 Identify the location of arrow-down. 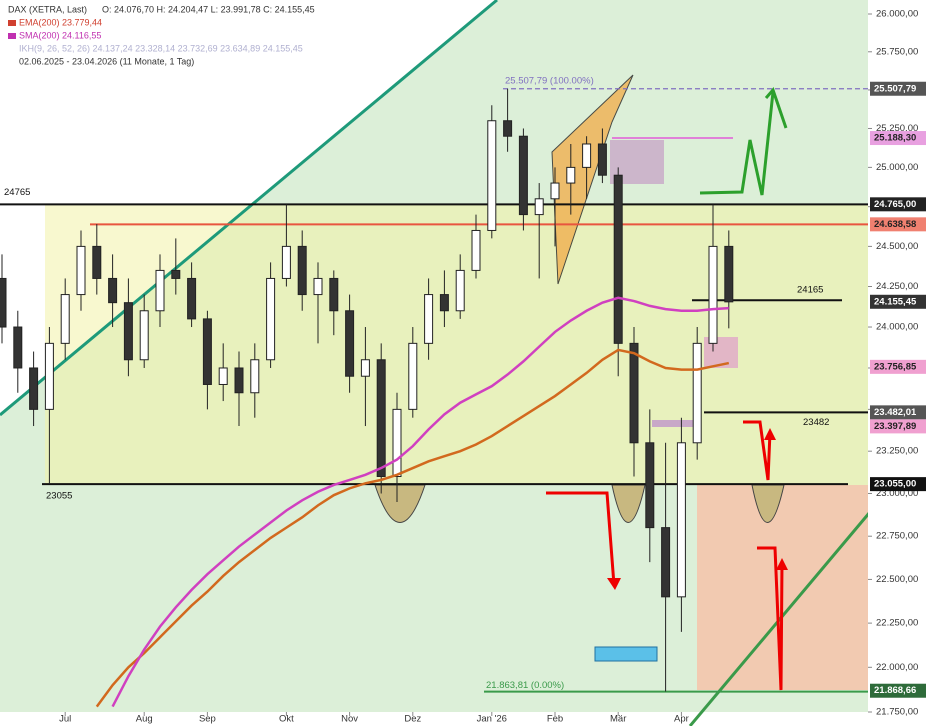
(581, 538).